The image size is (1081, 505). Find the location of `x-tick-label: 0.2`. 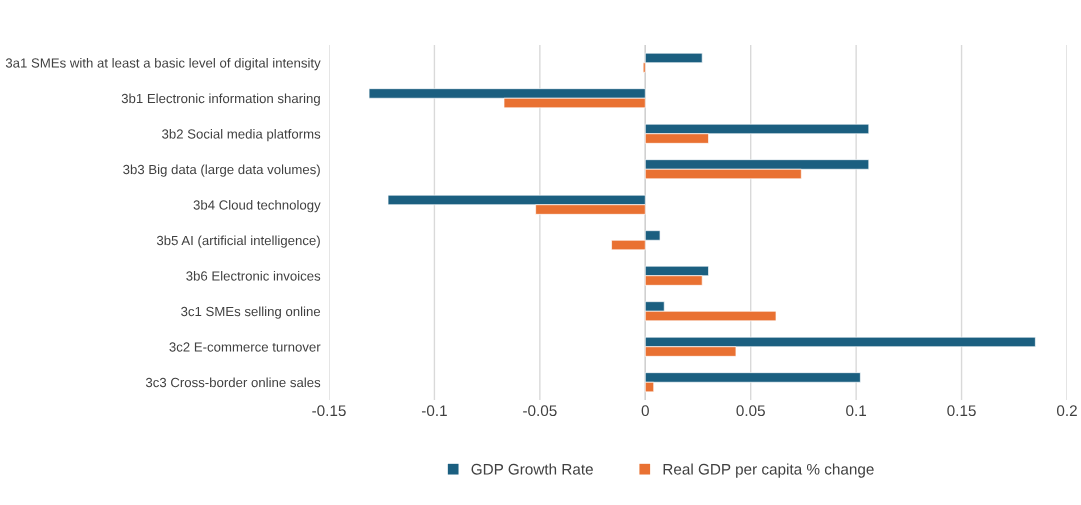

x-tick-label: 0.2 is located at coordinates (1066, 411).